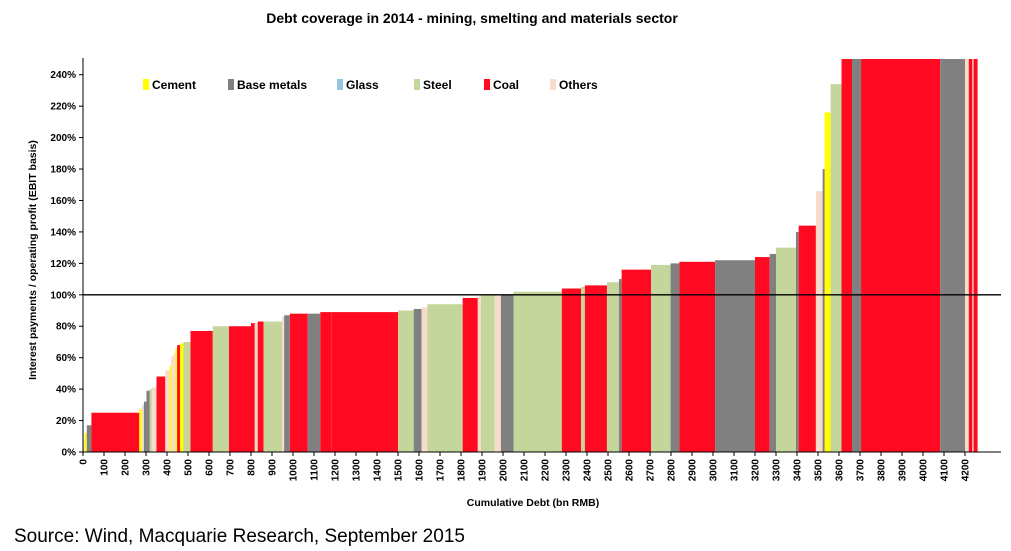 The height and width of the screenshot is (551, 1011). Describe the element at coordinates (63, 107) in the screenshot. I see `y-tick-label: 220%` at that location.